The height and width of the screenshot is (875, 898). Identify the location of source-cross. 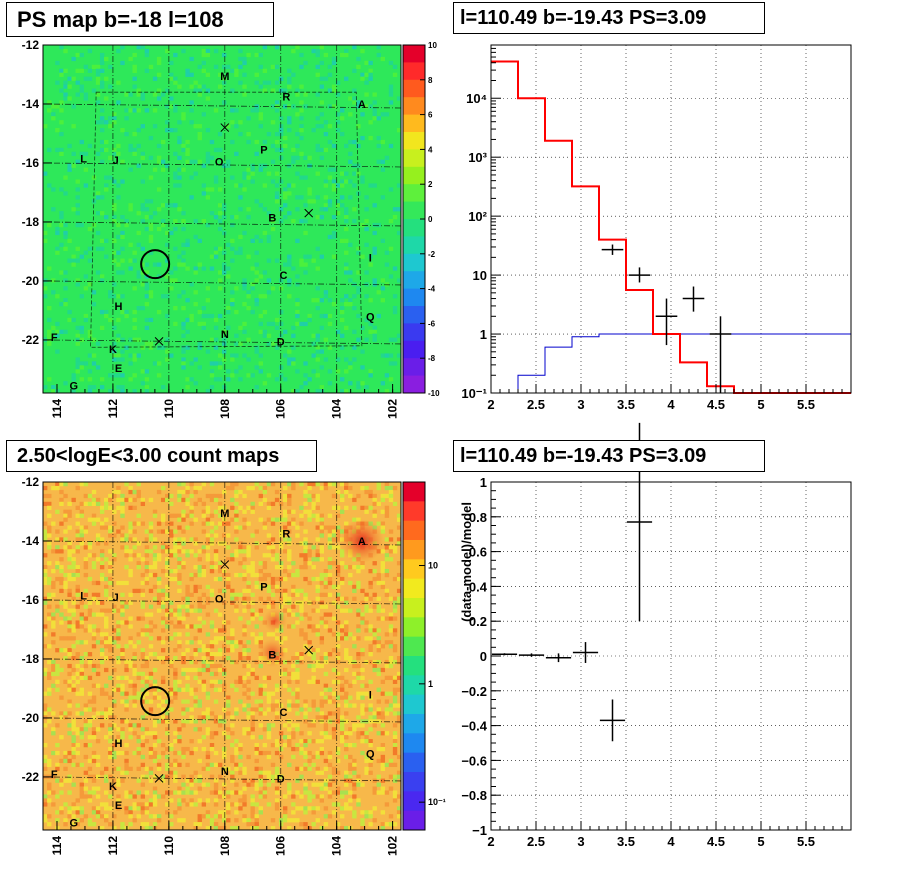
(225, 127).